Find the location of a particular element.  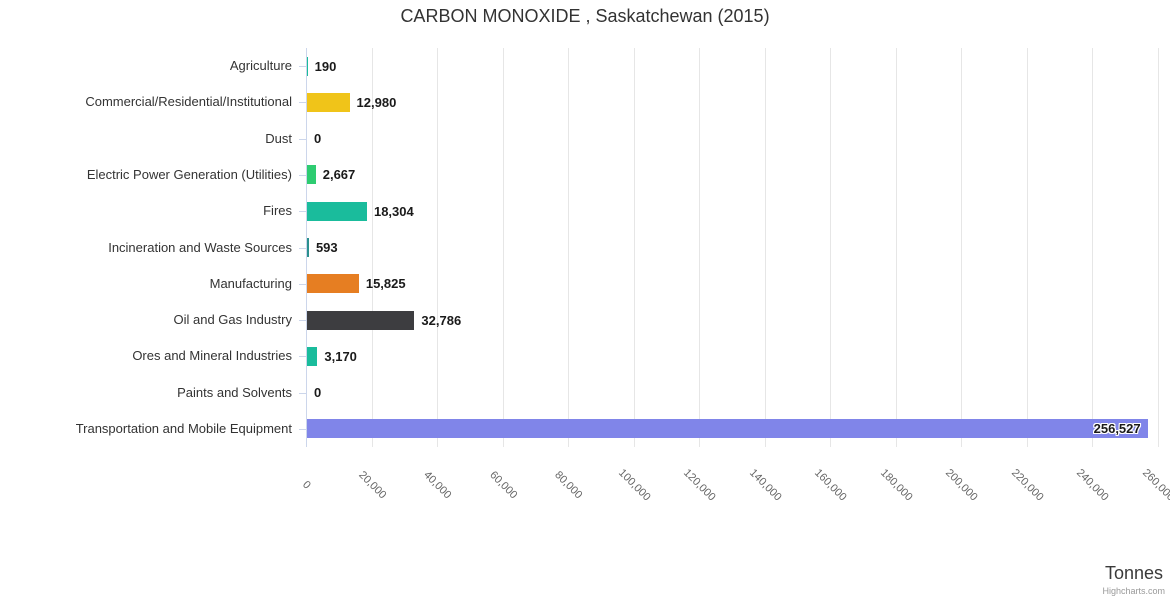

value-label: 15,825 is located at coordinates (385, 283).